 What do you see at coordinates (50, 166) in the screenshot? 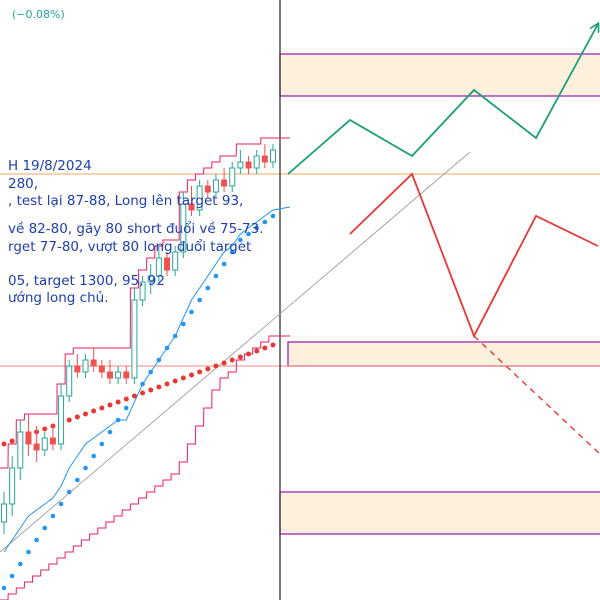
I see `annotation-line: H 19/8/2024` at bounding box center [50, 166].